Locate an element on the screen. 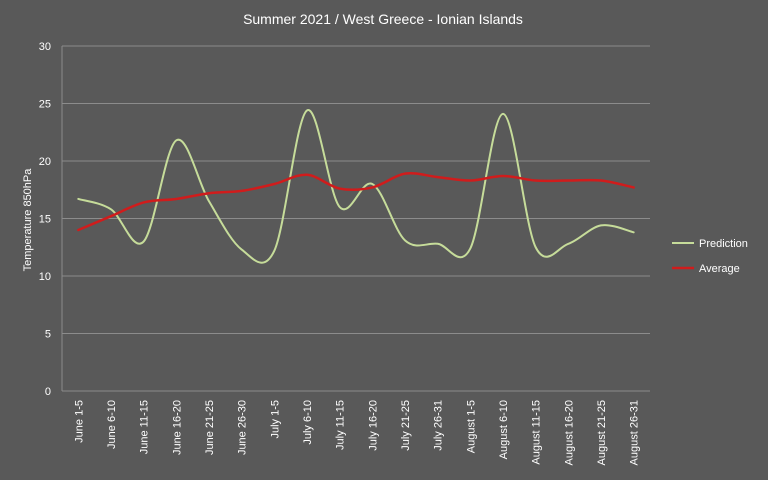  x-tick-label: July 16-20 is located at coordinates (373, 425).